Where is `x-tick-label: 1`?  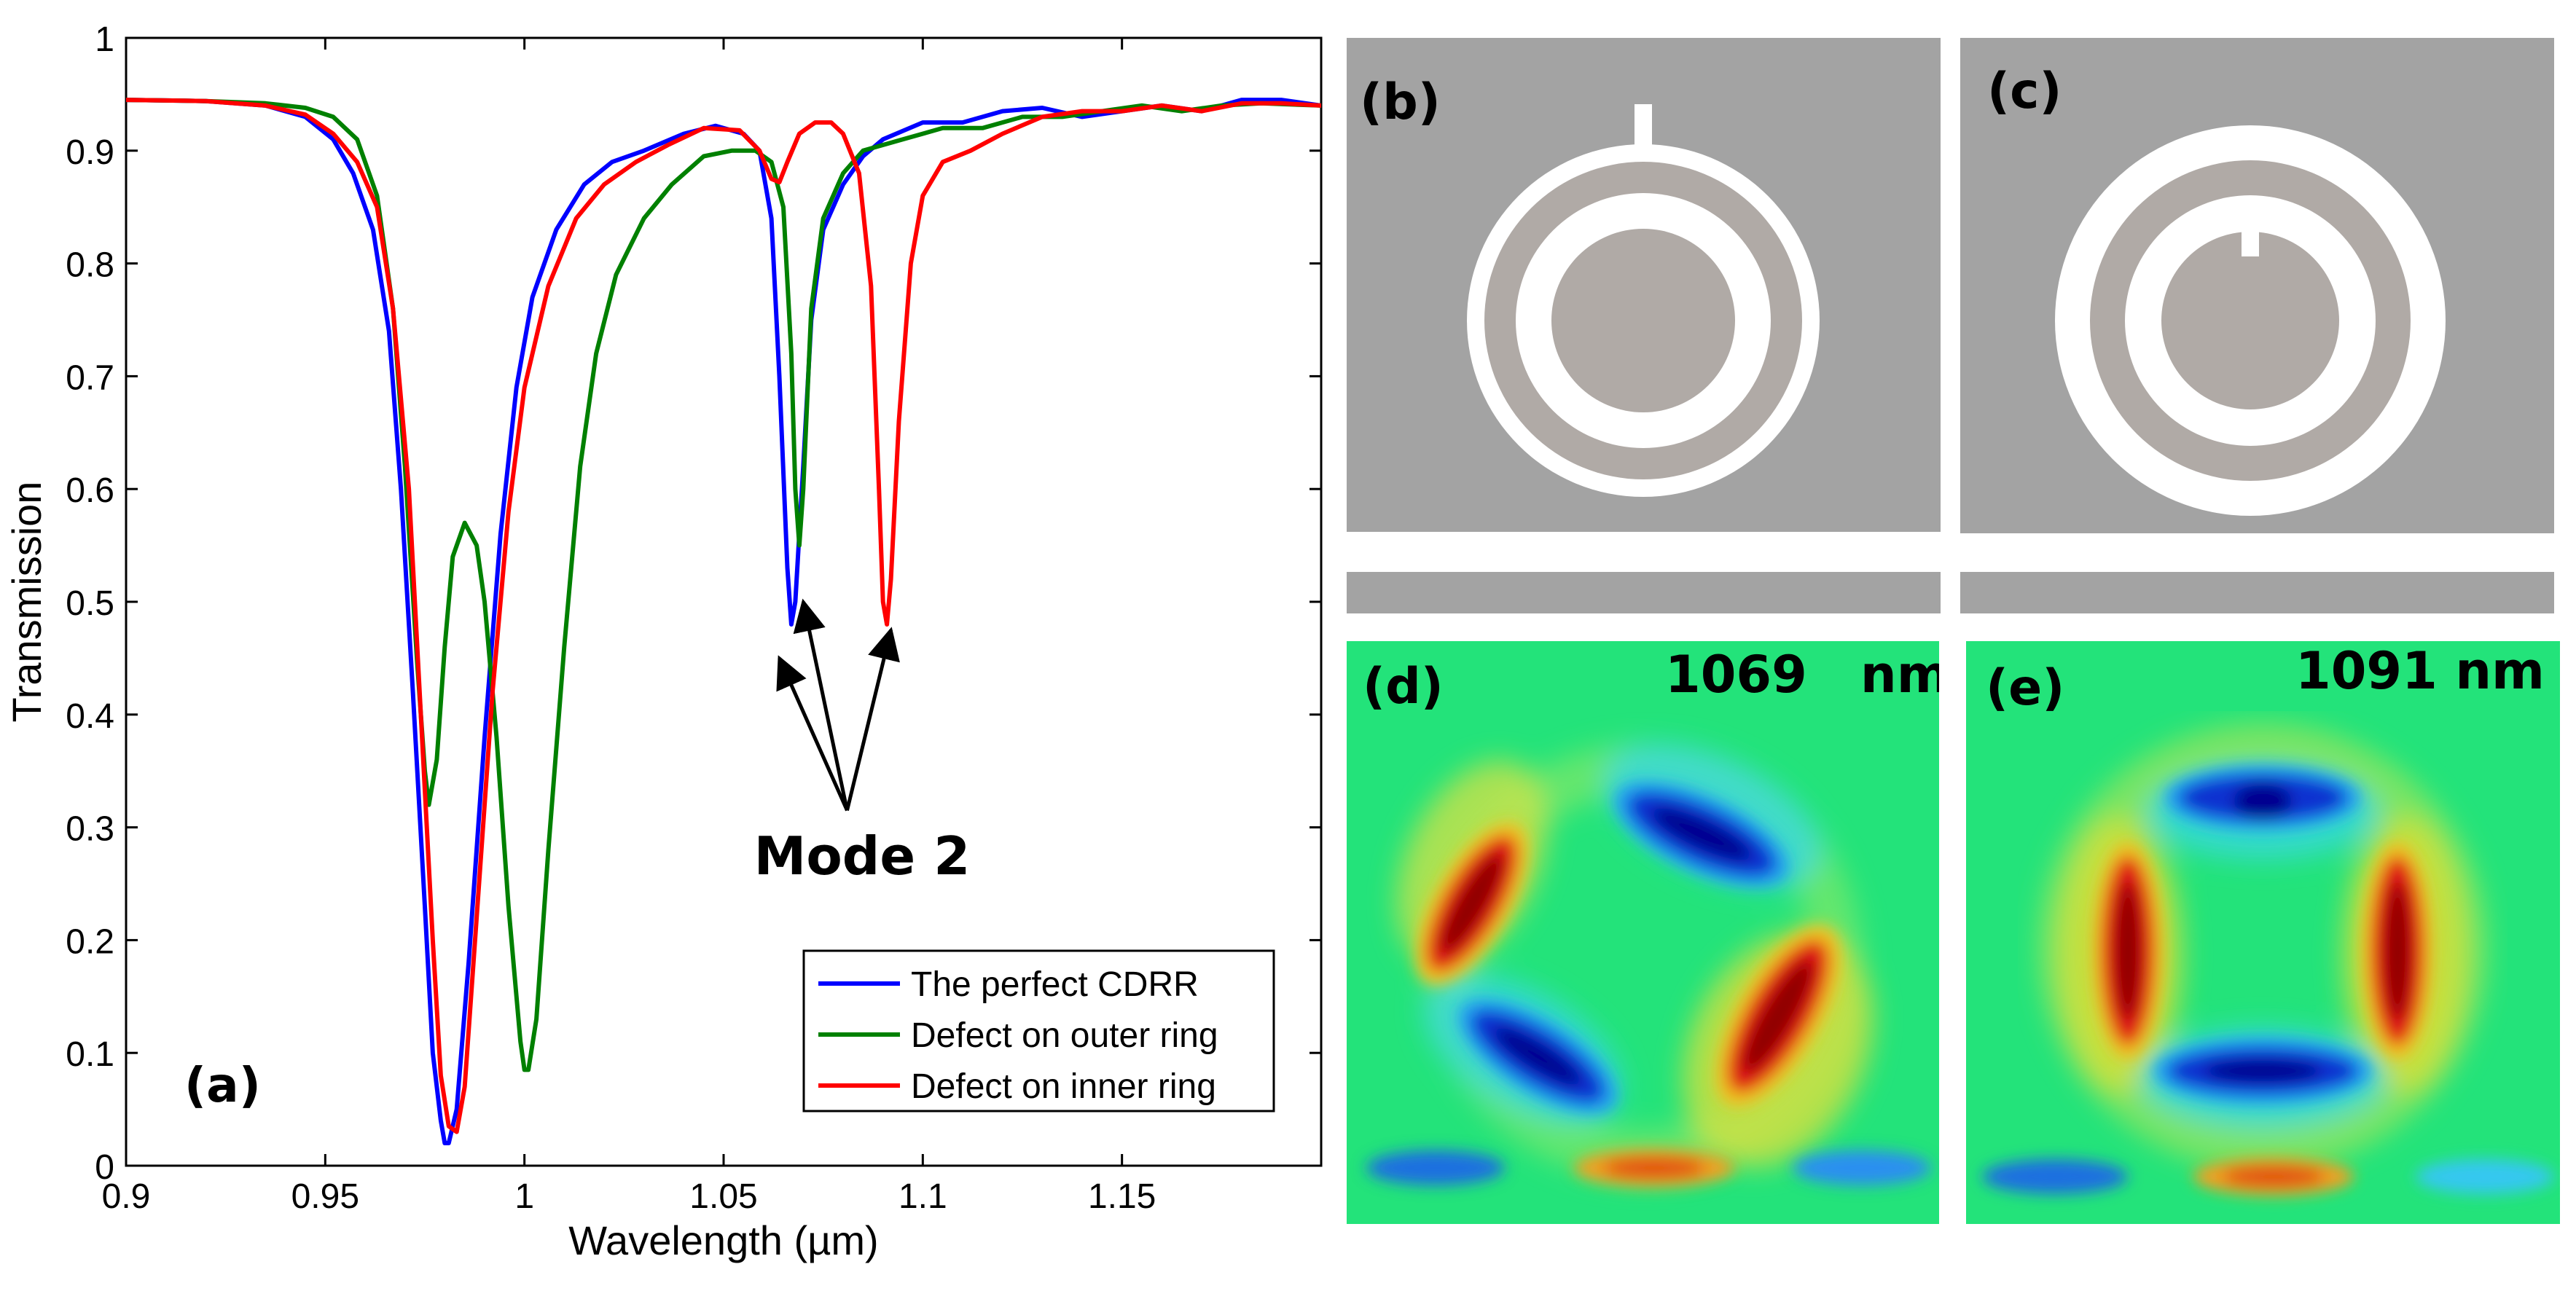
x-tick-label: 1 is located at coordinates (524, 1196).